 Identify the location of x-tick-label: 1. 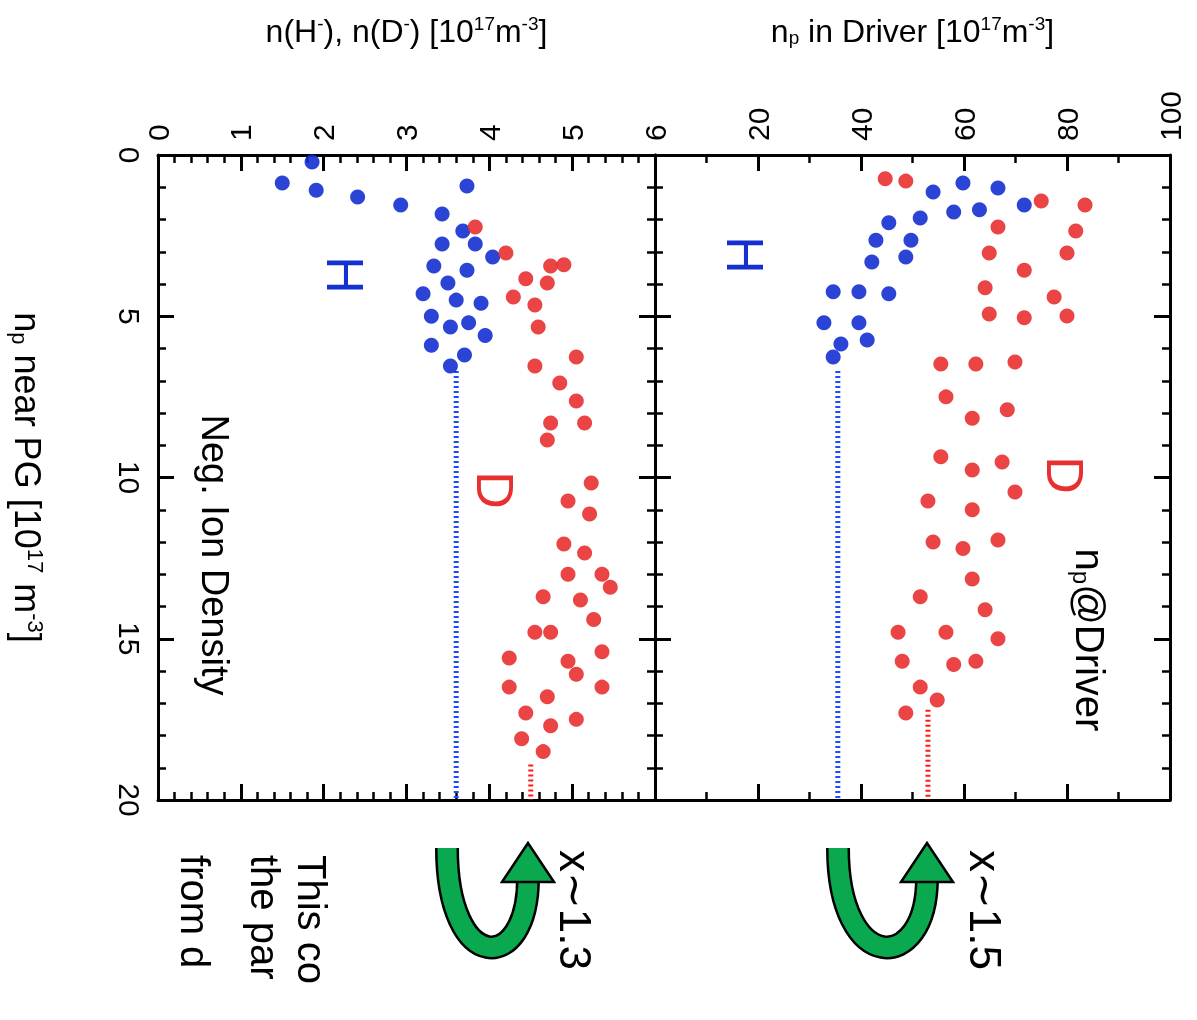
(241, 132).